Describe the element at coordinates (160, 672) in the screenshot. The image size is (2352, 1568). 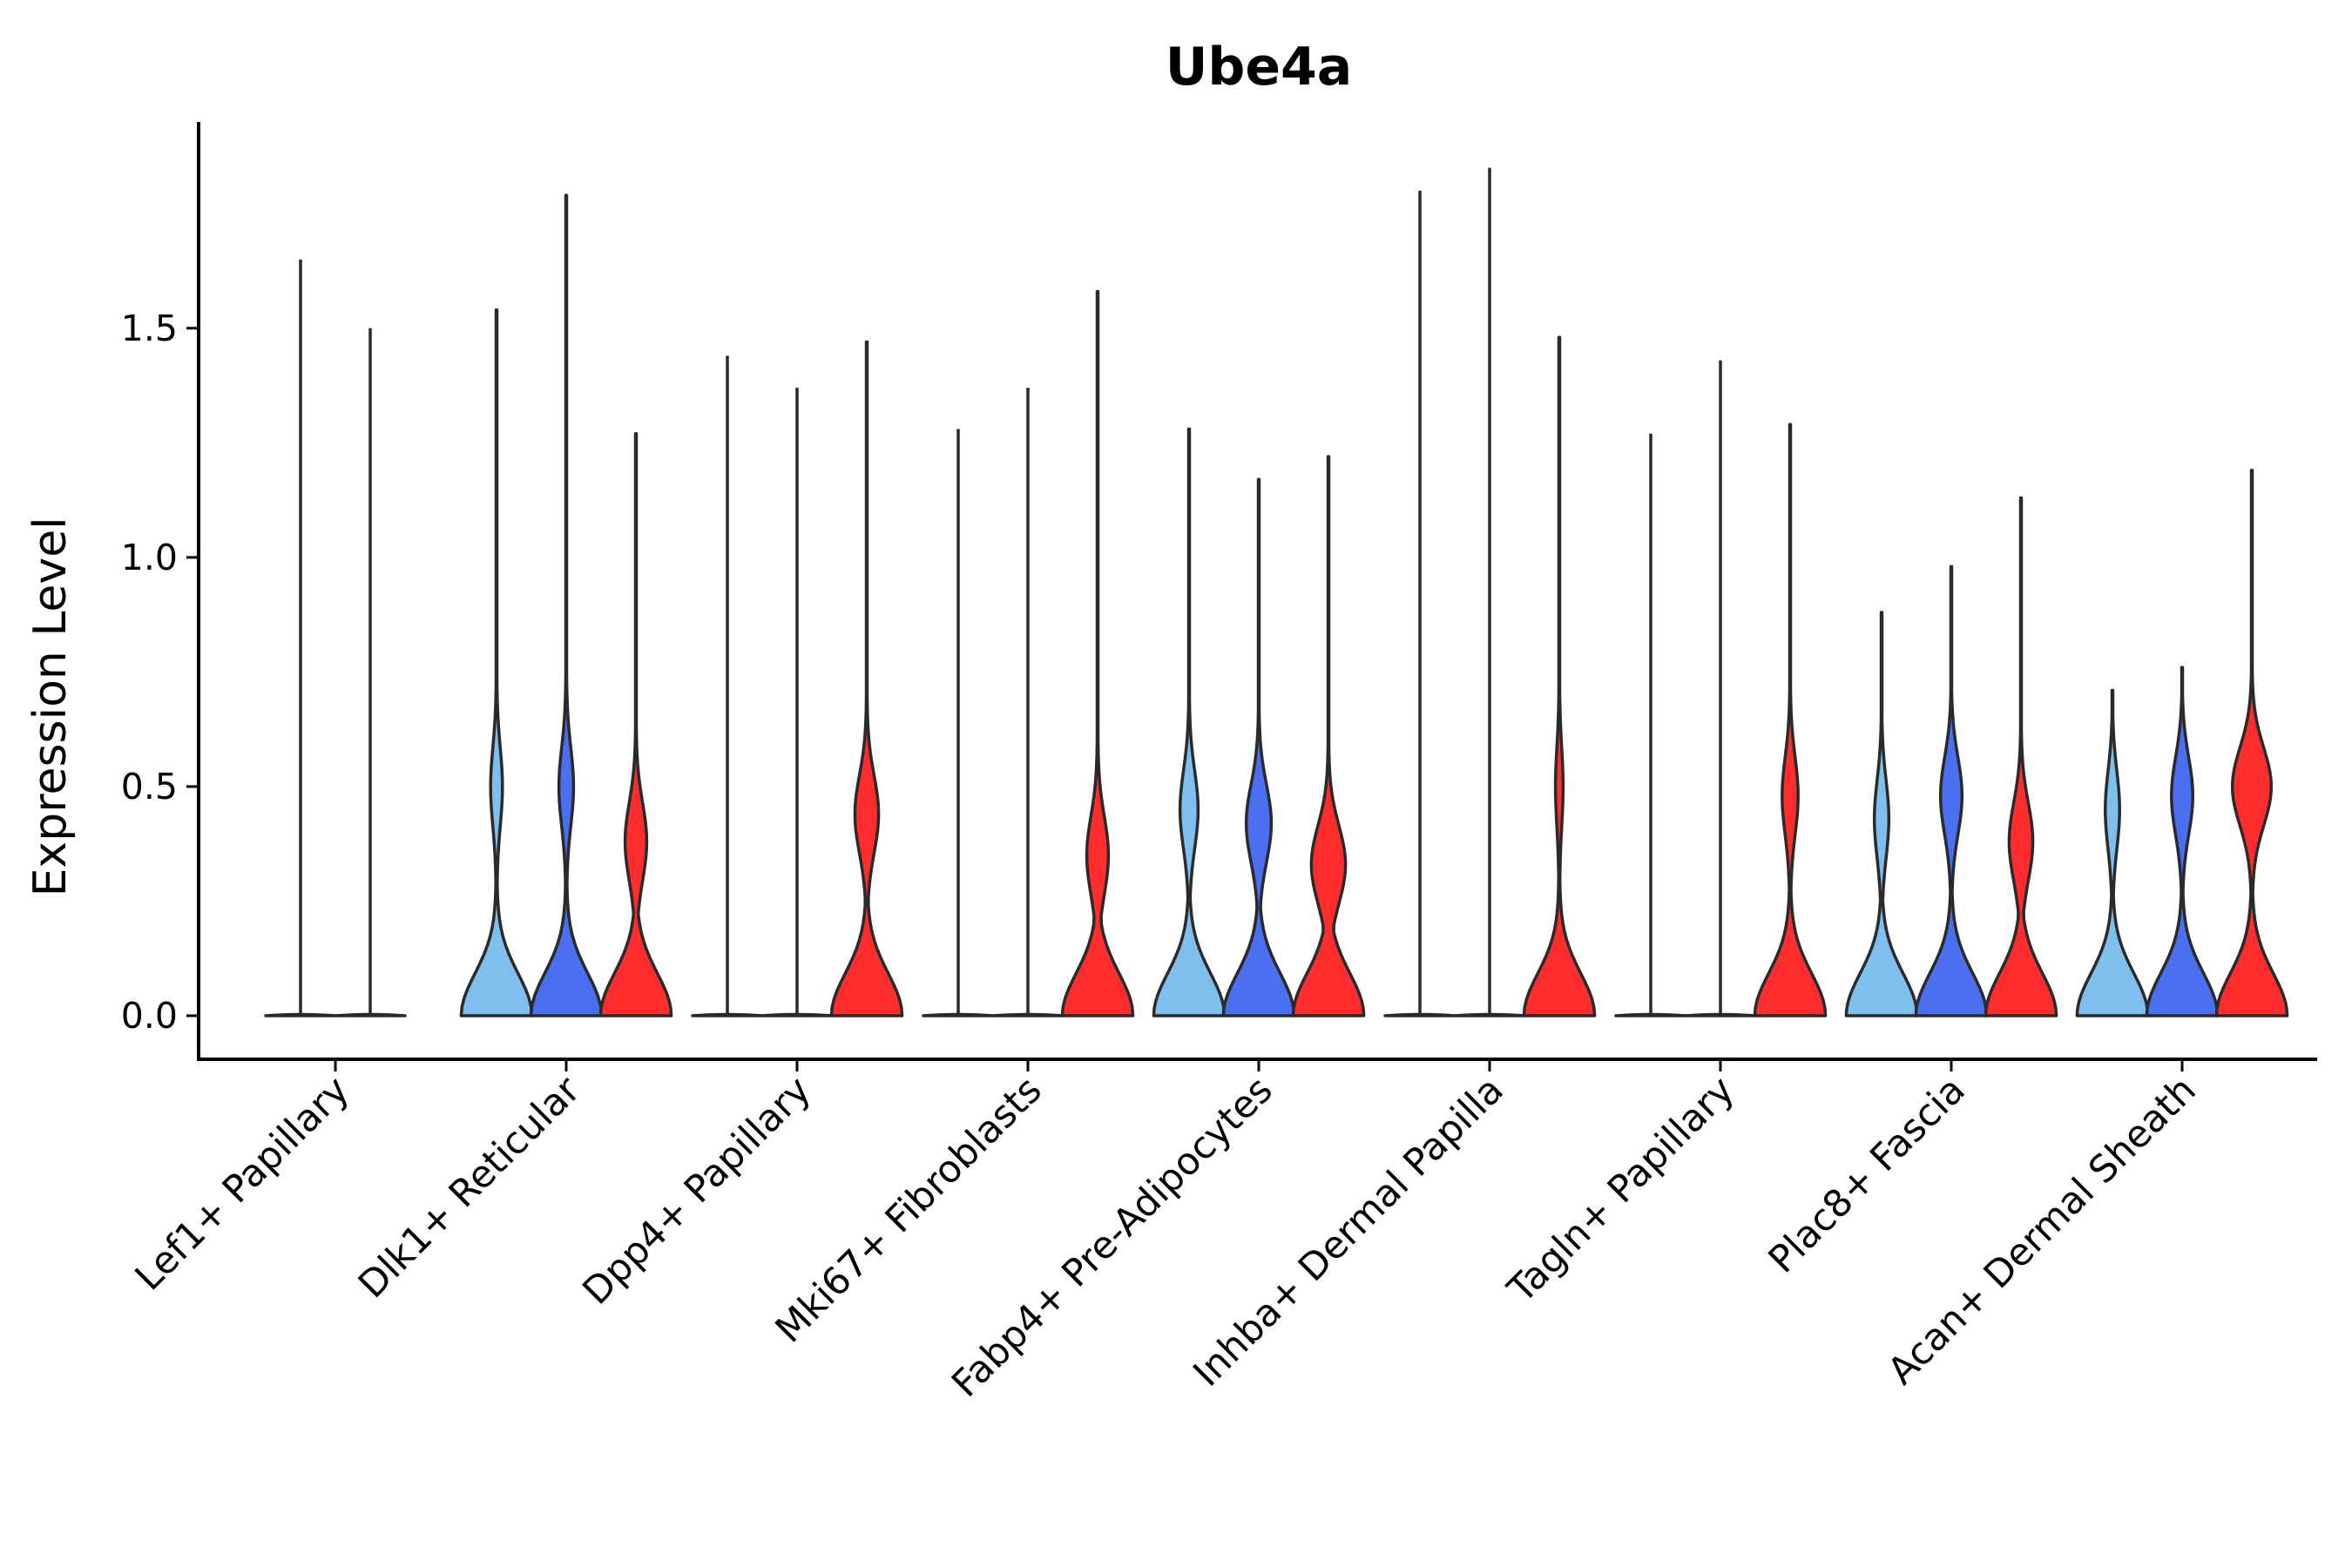
I see `y-axis-ticks: 0.0 0.5 1.0 1.5` at that location.